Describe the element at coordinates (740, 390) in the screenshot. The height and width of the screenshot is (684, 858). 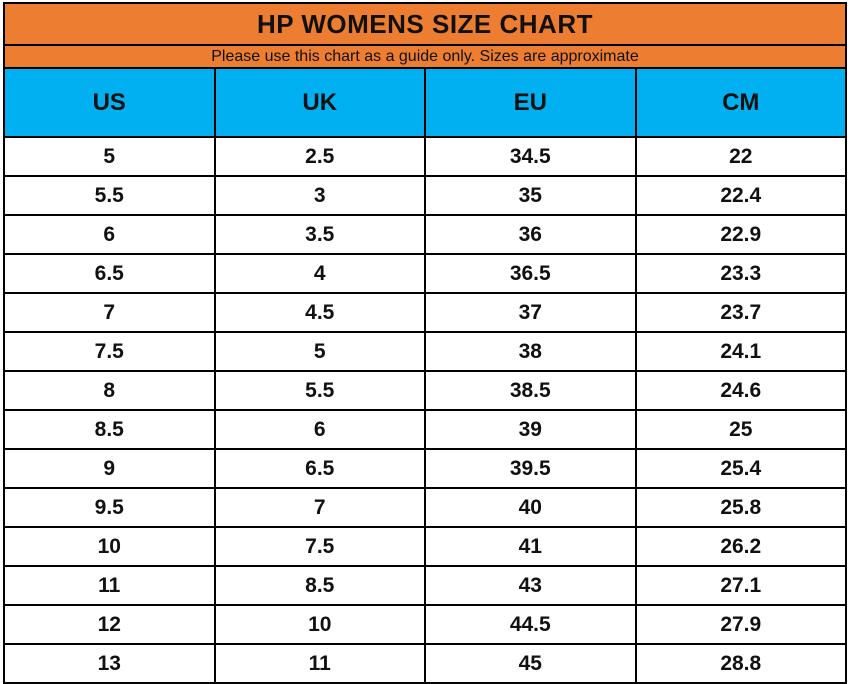
I see `size-cell-cm: 24.6` at that location.